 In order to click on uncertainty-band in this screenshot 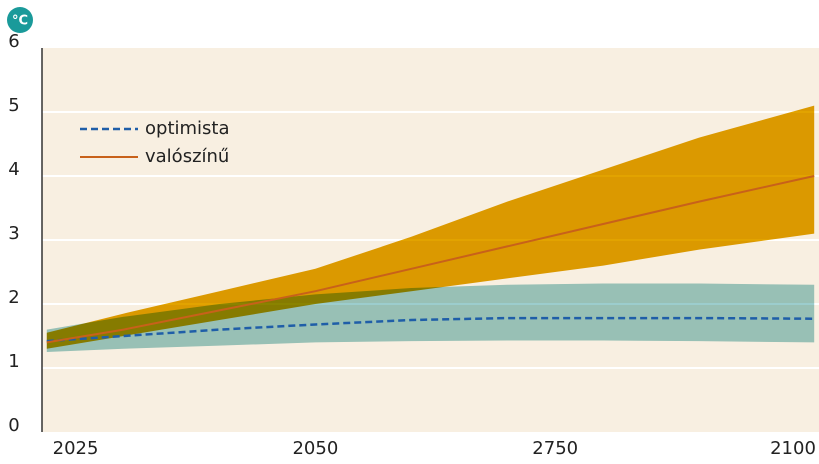, I will do `click(430, 317)`.